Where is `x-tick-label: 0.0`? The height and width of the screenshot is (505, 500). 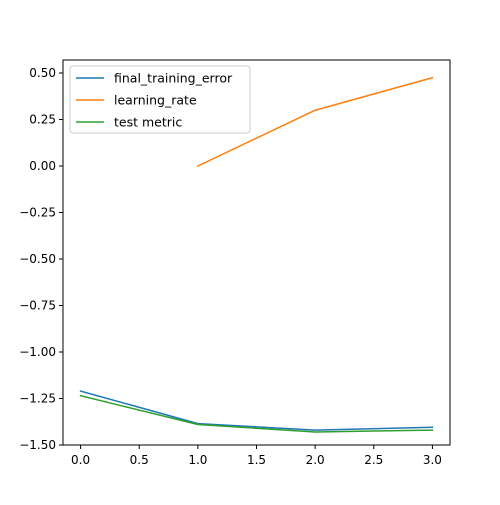
x-tick-label: 0.0 is located at coordinates (80, 460).